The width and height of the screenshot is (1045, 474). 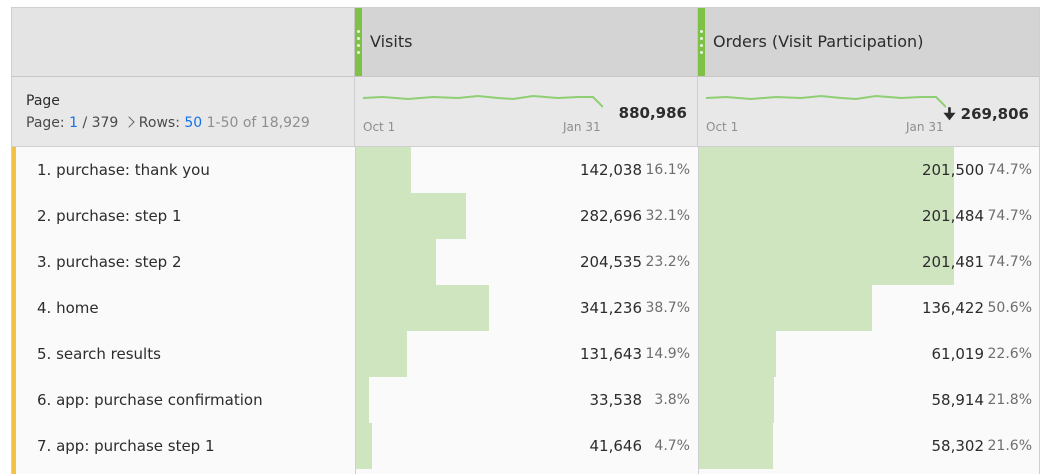 I want to click on row-label: 5. search results, so click(x=99, y=354).